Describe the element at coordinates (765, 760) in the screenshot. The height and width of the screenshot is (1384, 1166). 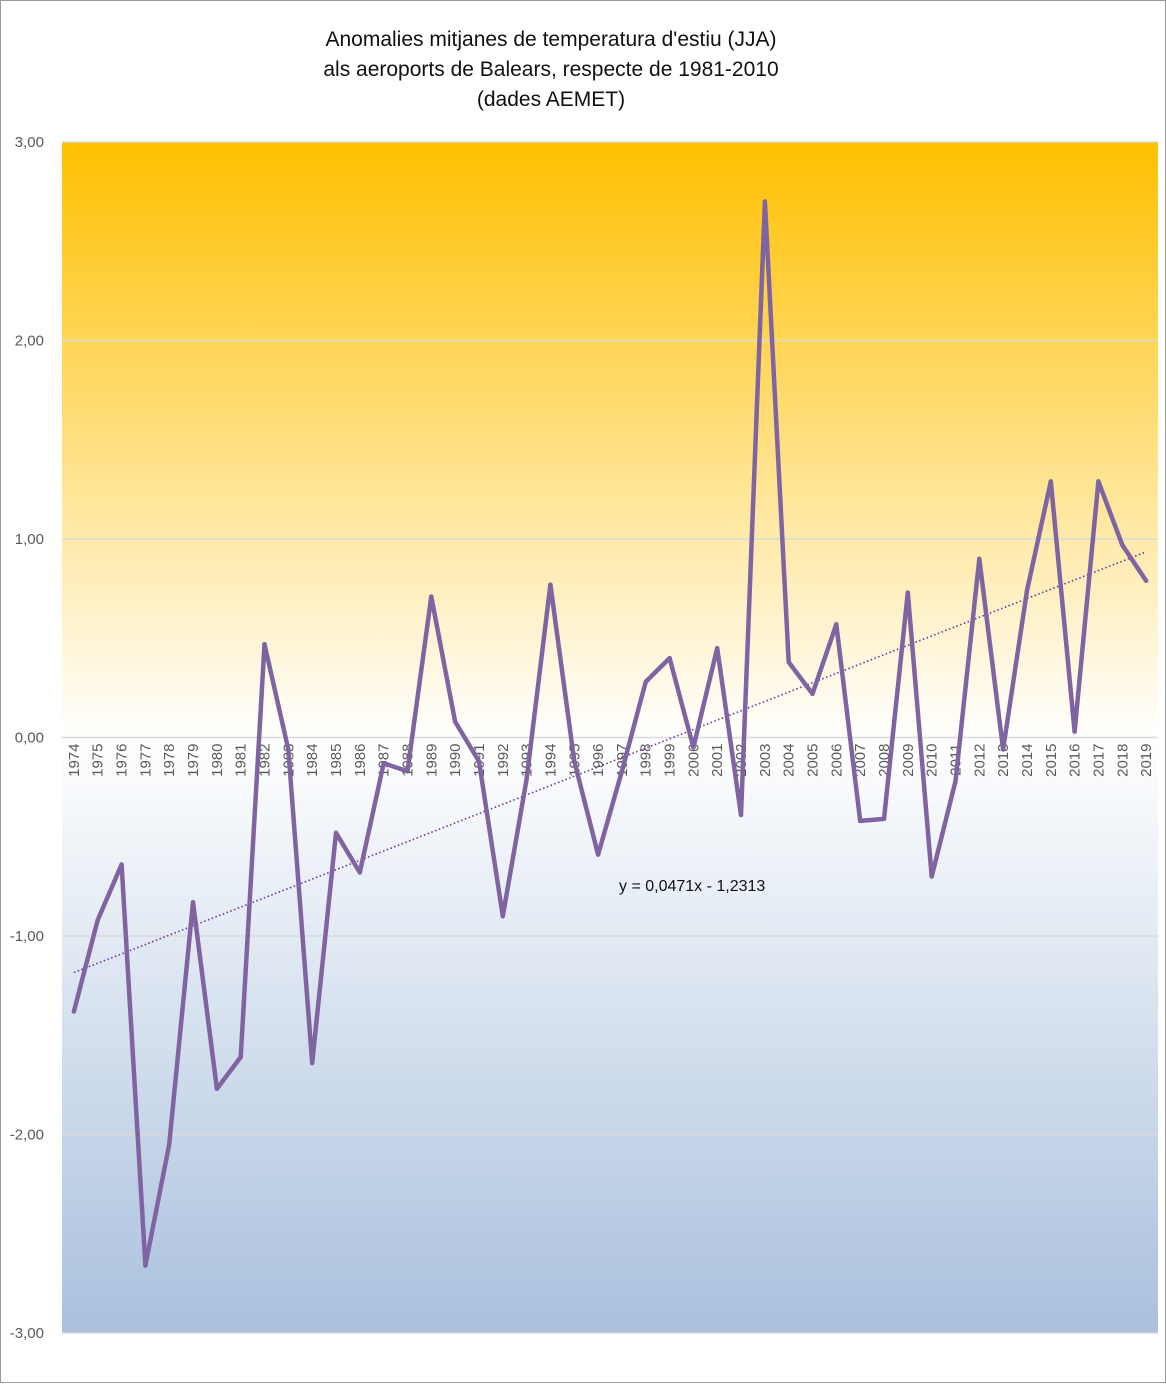
I see `x-tick-label: 2003` at that location.